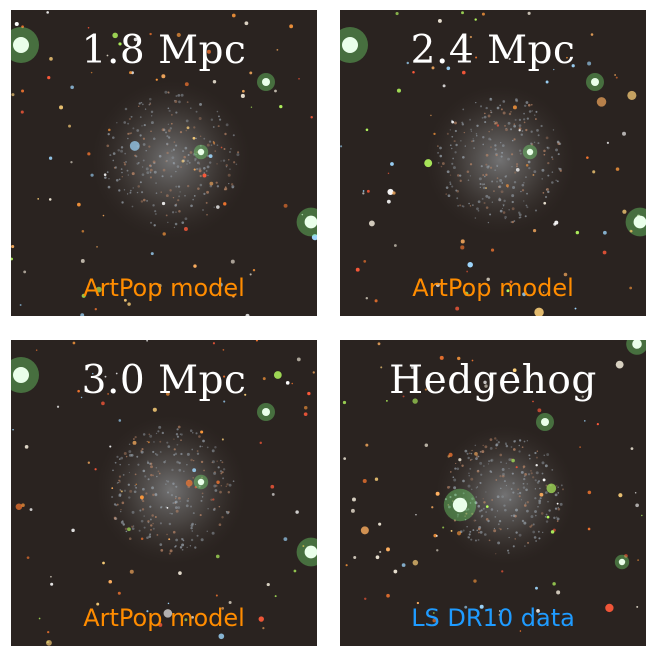 The height and width of the screenshot is (646, 647). I want to click on panel-title: 2.4 Mpc, so click(493, 50).